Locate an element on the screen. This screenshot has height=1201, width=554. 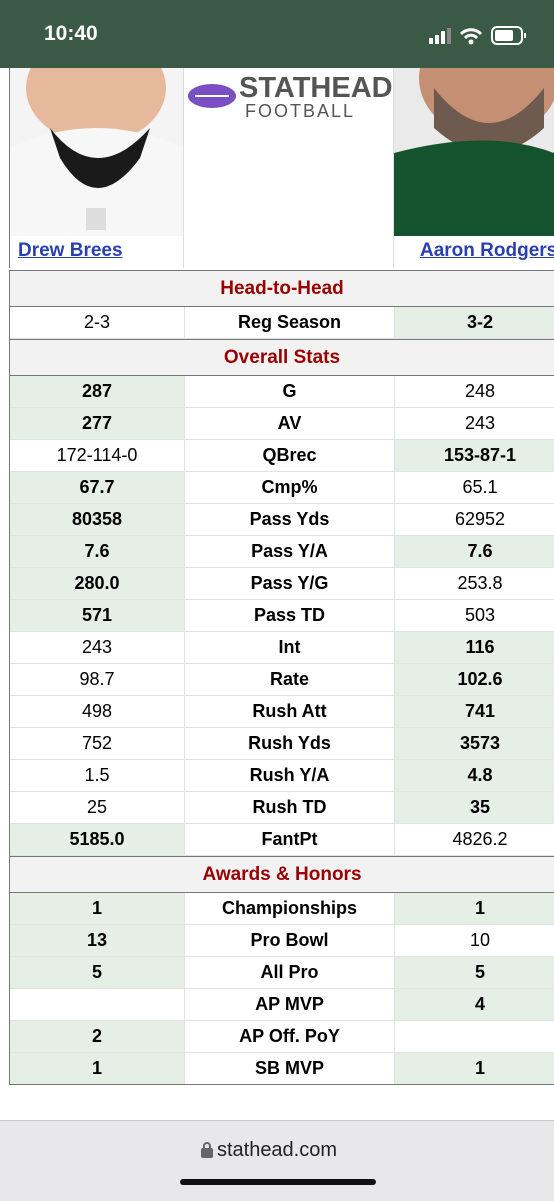
right-value: 102.6 is located at coordinates (474, 679).